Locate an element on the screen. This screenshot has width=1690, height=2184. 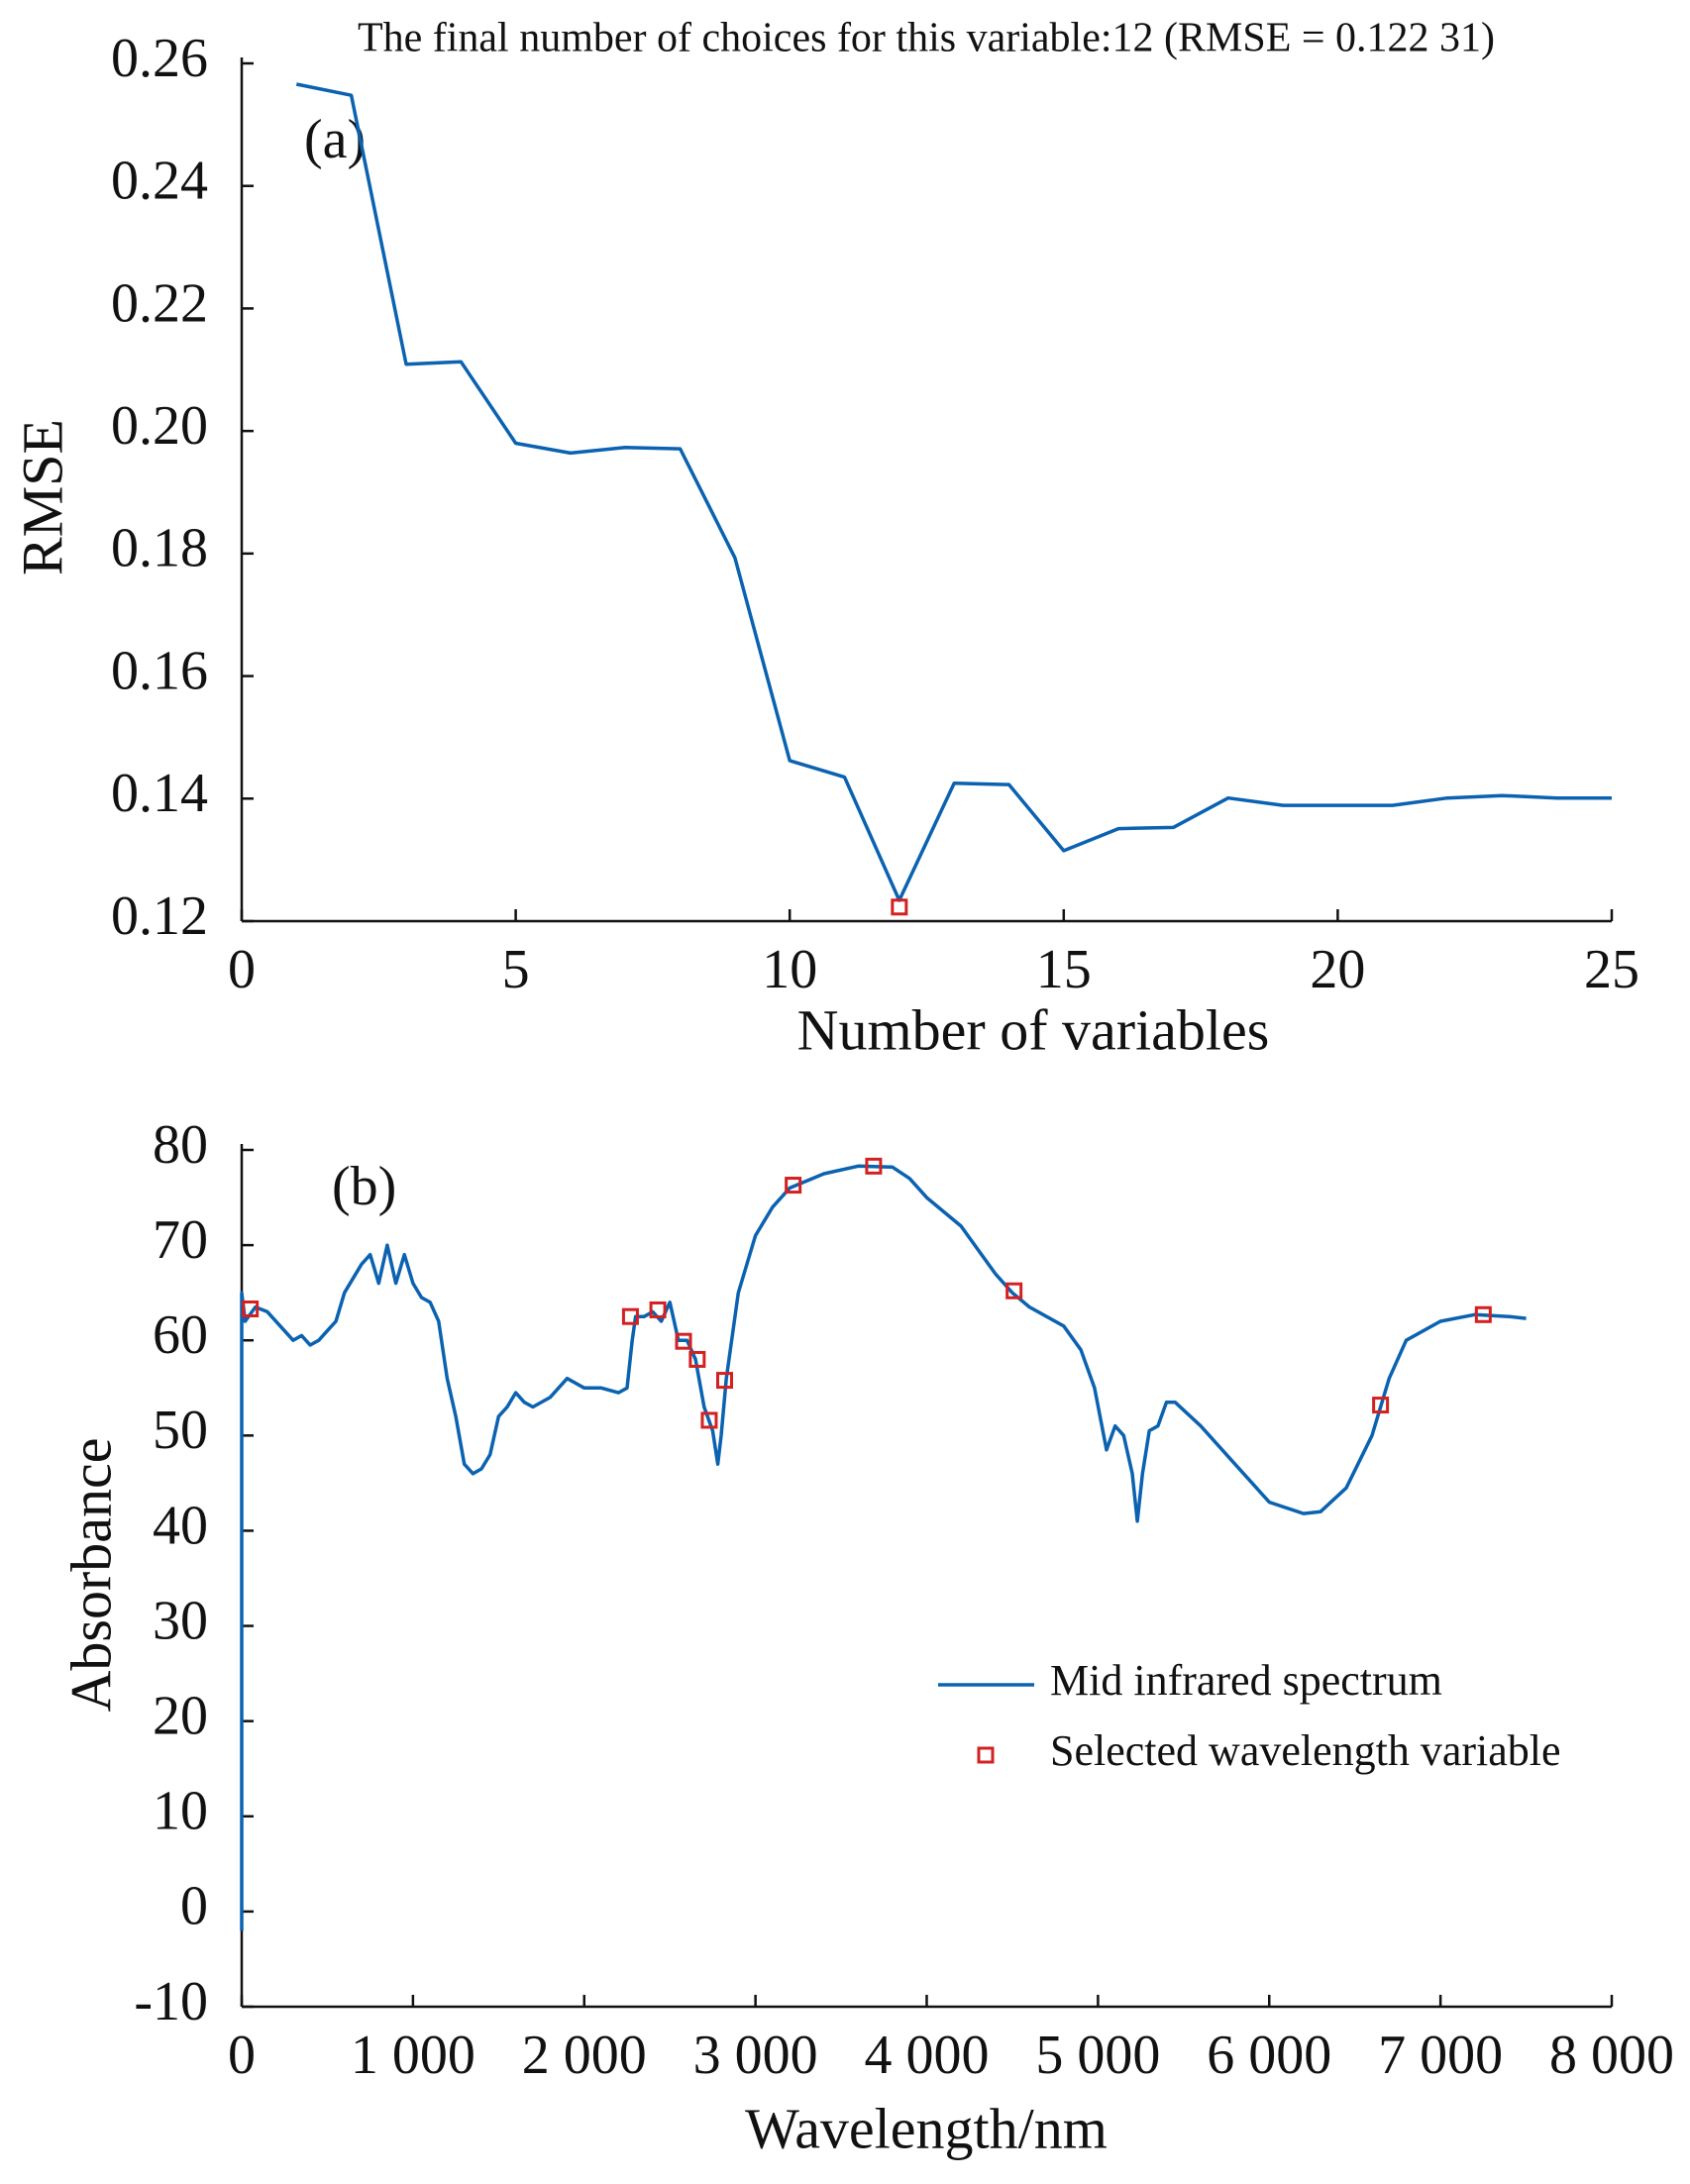
legend-label: Mid infrared spectrum is located at coordinates (1246, 1680).